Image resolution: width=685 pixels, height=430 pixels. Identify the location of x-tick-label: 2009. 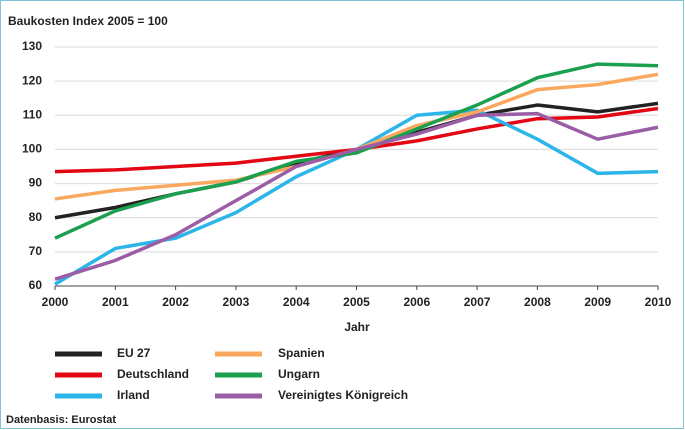
(597, 302).